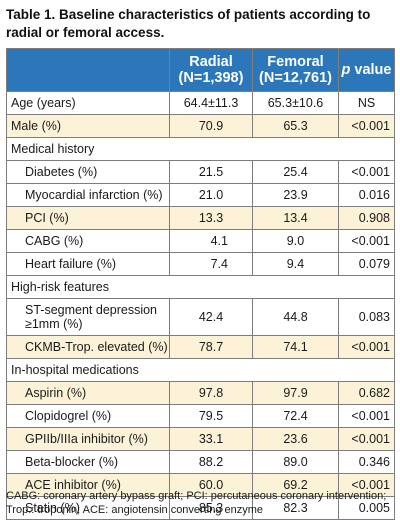 The height and width of the screenshot is (527, 400). Describe the element at coordinates (366, 508) in the screenshot. I see `p-value: 0.005` at that location.